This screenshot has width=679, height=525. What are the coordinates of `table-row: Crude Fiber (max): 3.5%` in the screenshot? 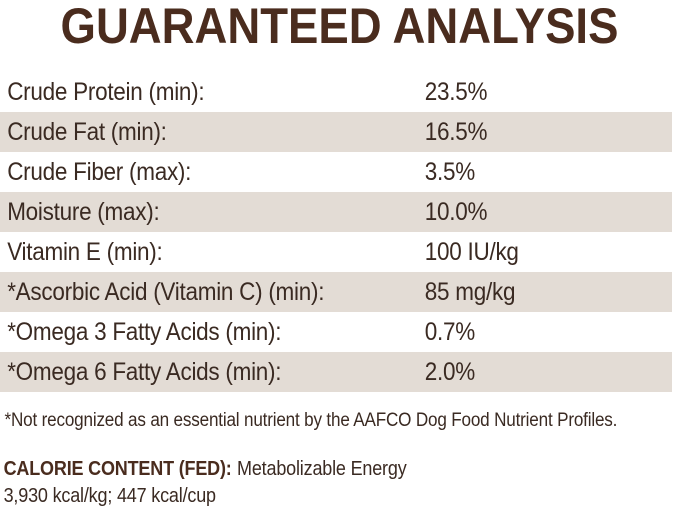 It's located at (336, 172).